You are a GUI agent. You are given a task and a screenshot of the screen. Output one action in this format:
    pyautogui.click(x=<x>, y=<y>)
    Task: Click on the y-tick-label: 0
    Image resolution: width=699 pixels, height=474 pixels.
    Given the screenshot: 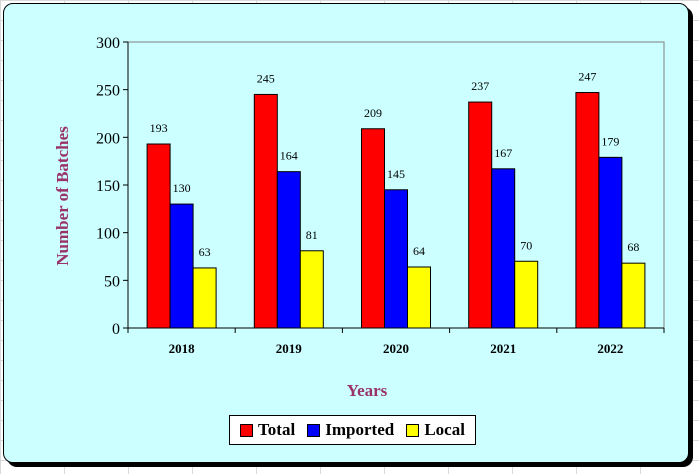 What is the action you would take?
    pyautogui.click(x=116, y=329)
    